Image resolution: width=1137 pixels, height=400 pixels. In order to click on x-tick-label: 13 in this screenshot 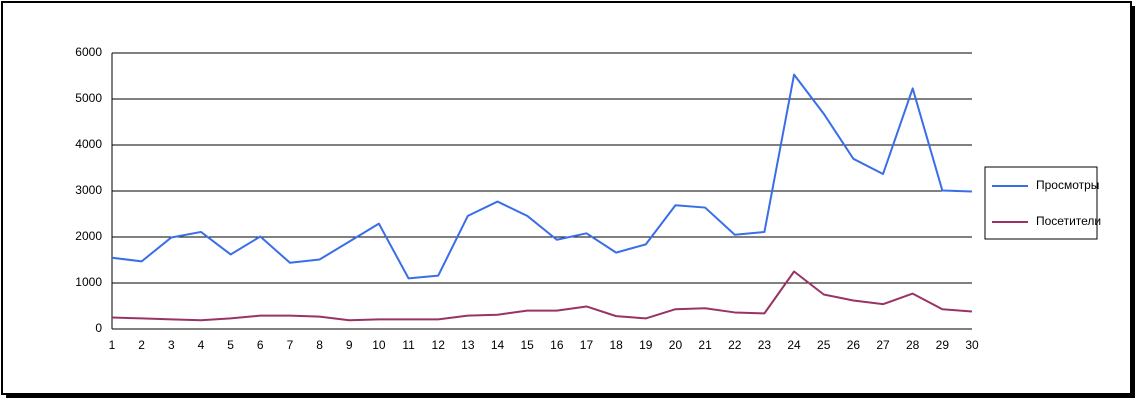, I will do `click(468, 345)`.